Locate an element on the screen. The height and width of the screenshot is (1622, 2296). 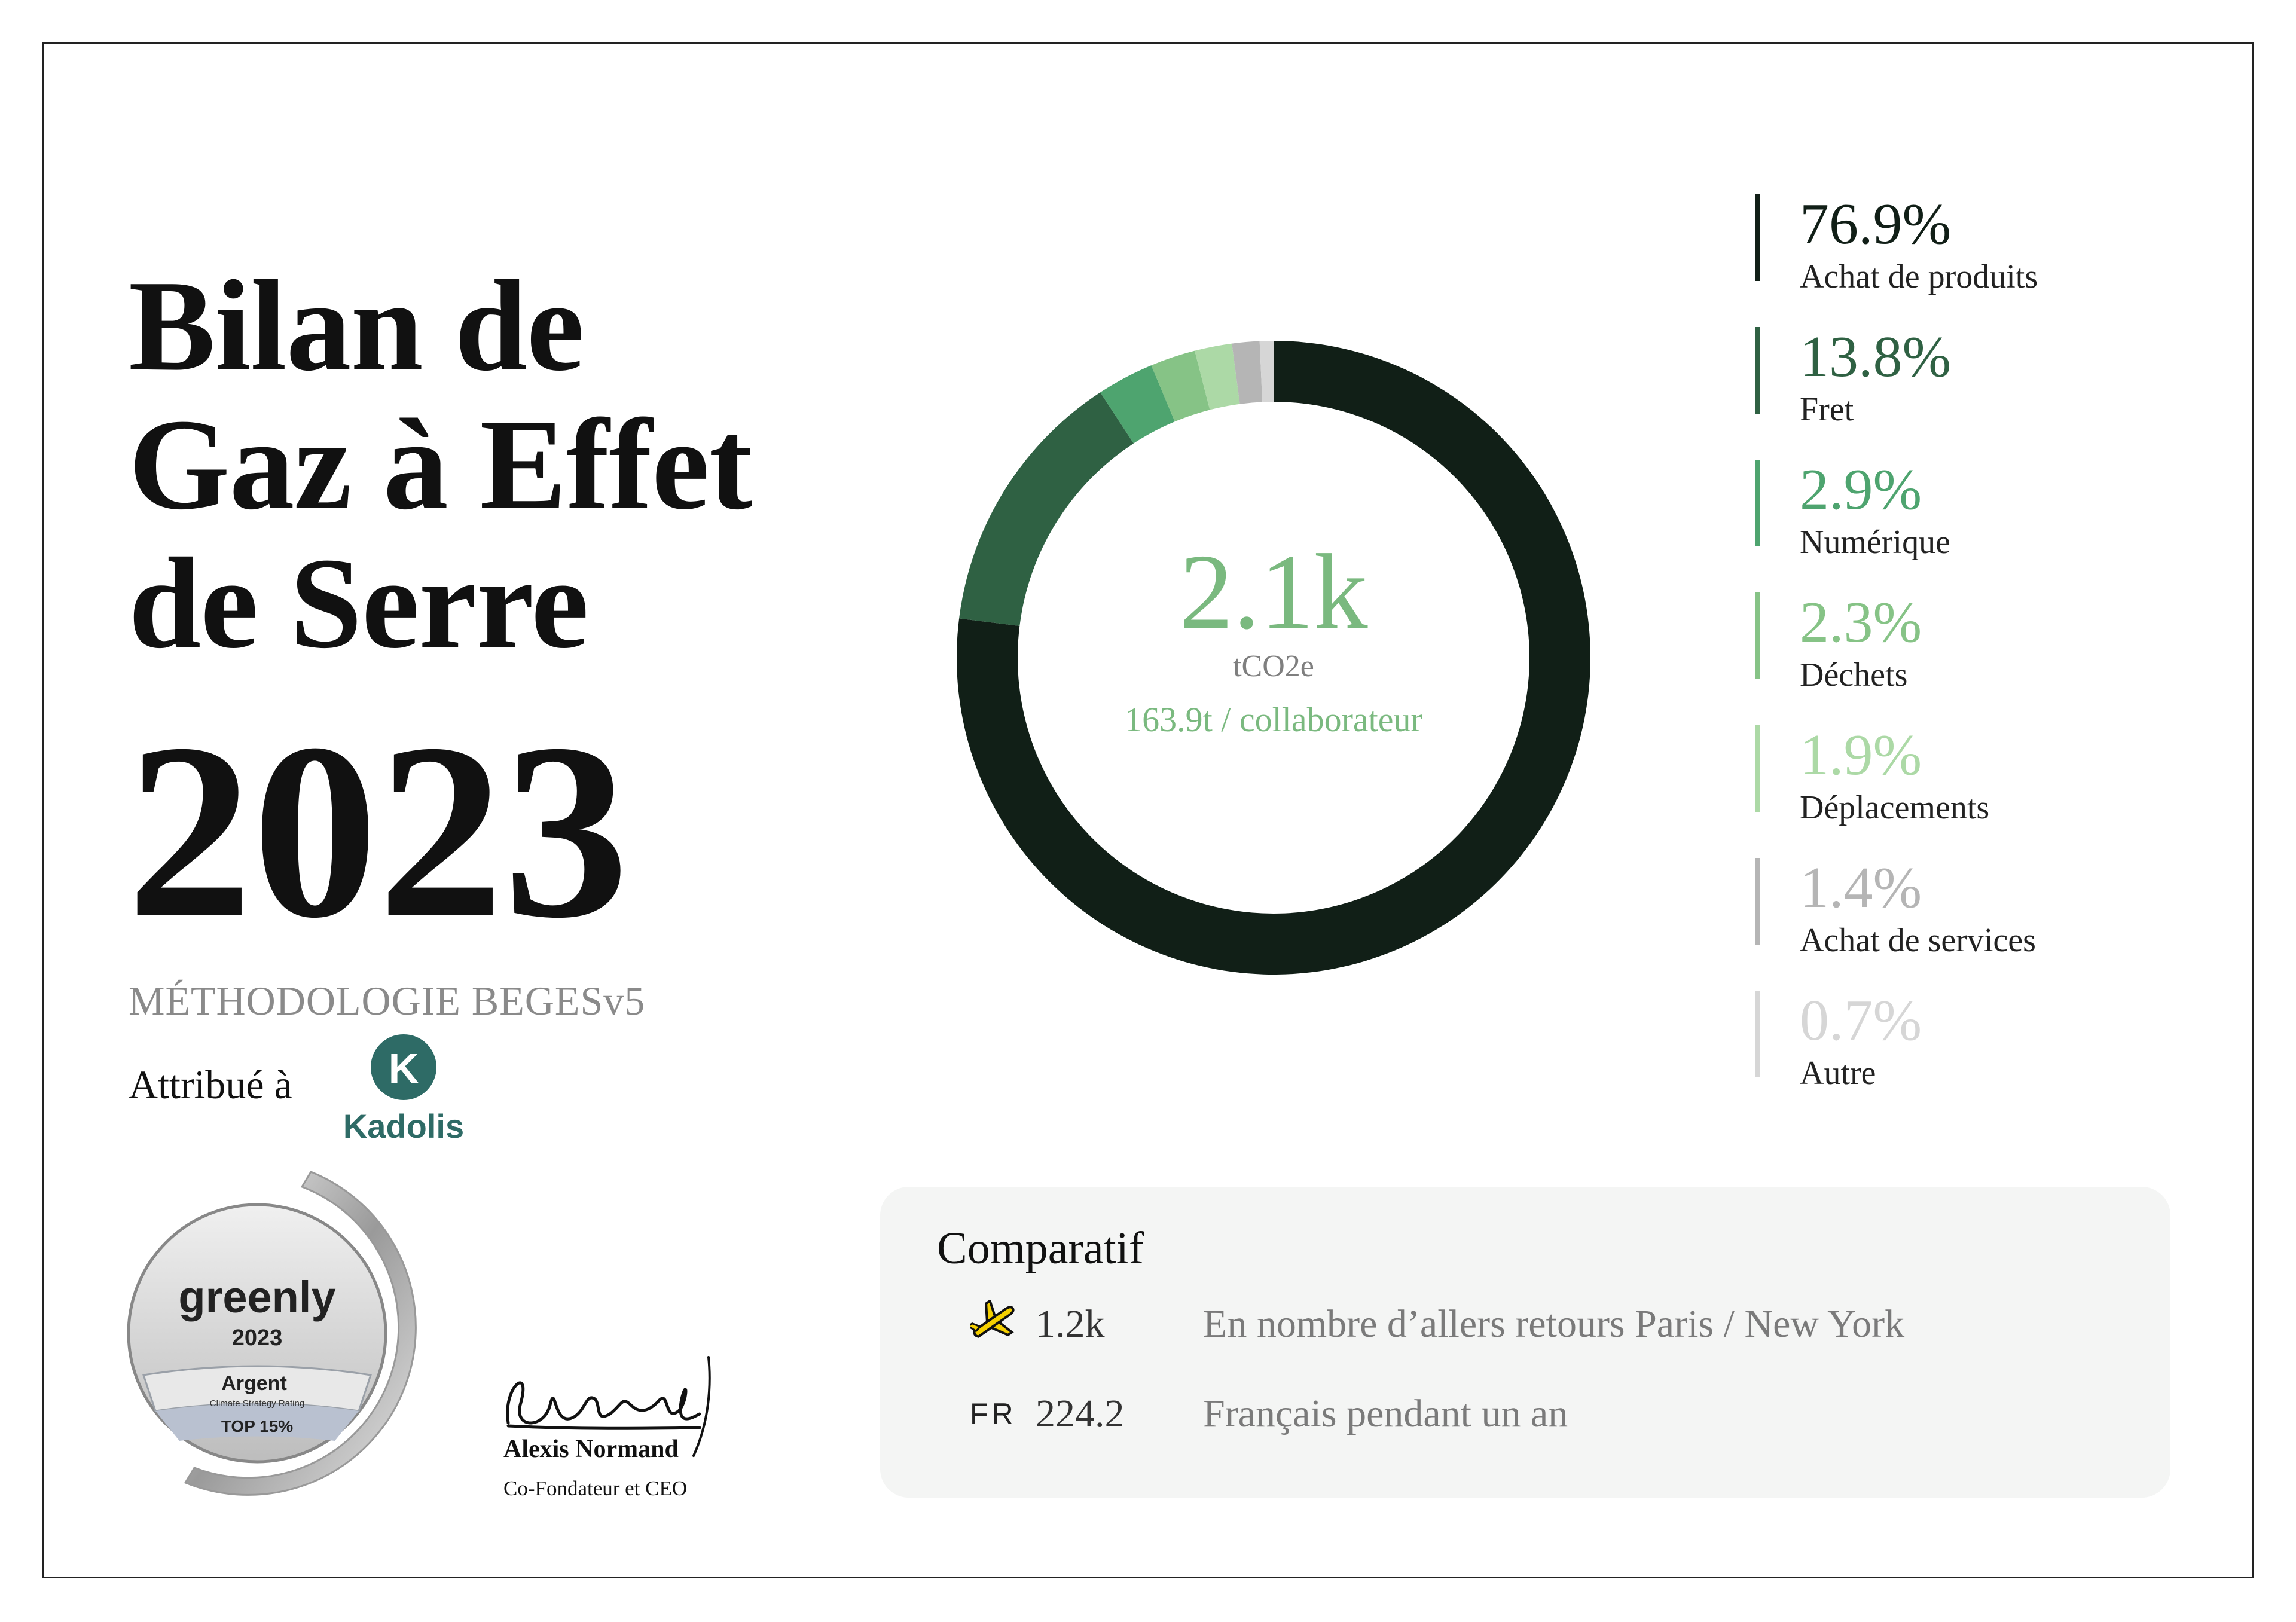
badge-subtitle: Climate Strategy Rating is located at coordinates (257, 1403).